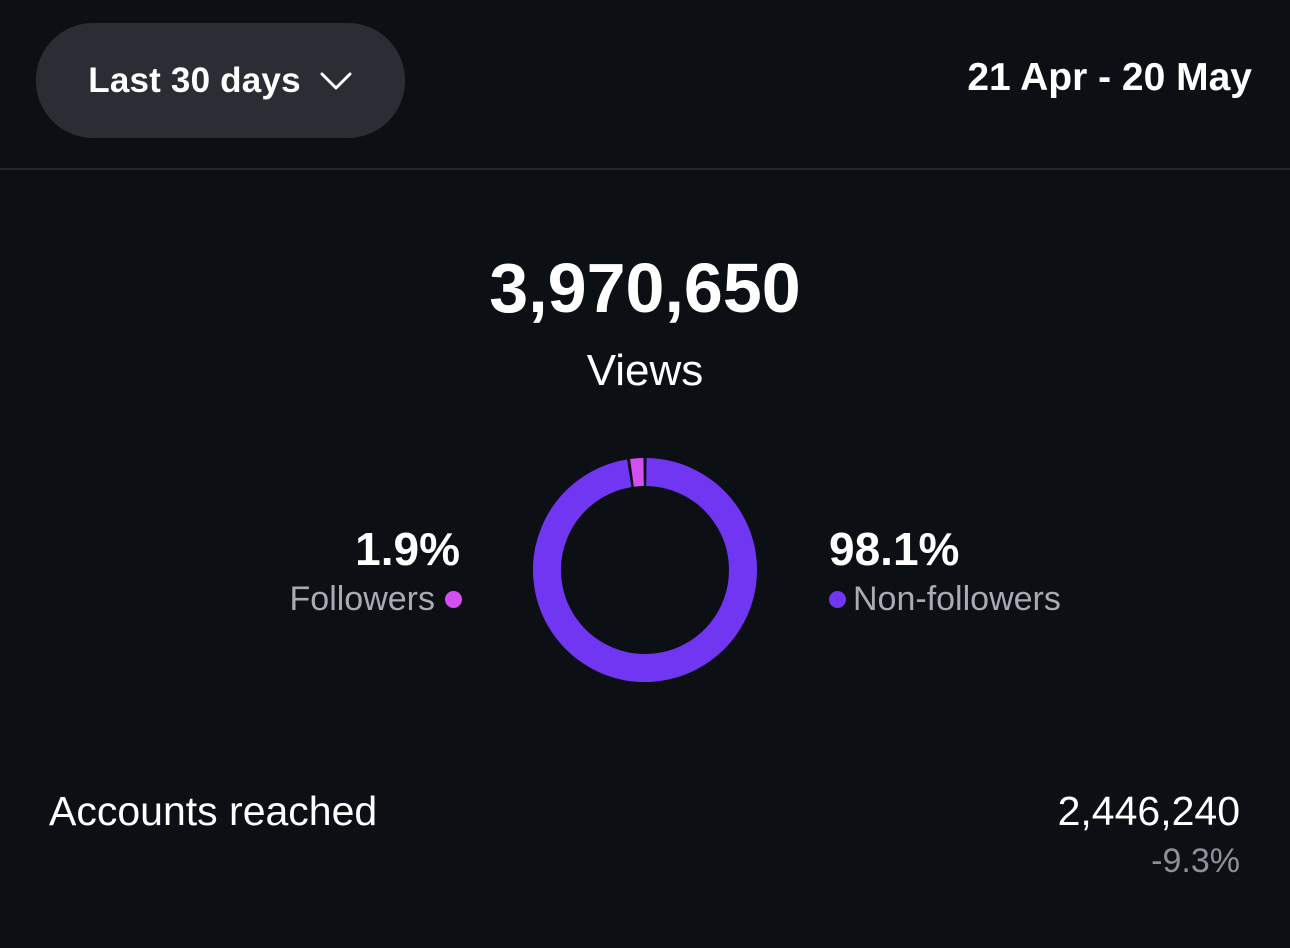 The height and width of the screenshot is (948, 1290). Describe the element at coordinates (645, 370) in the screenshot. I see `views-label: Views` at that location.